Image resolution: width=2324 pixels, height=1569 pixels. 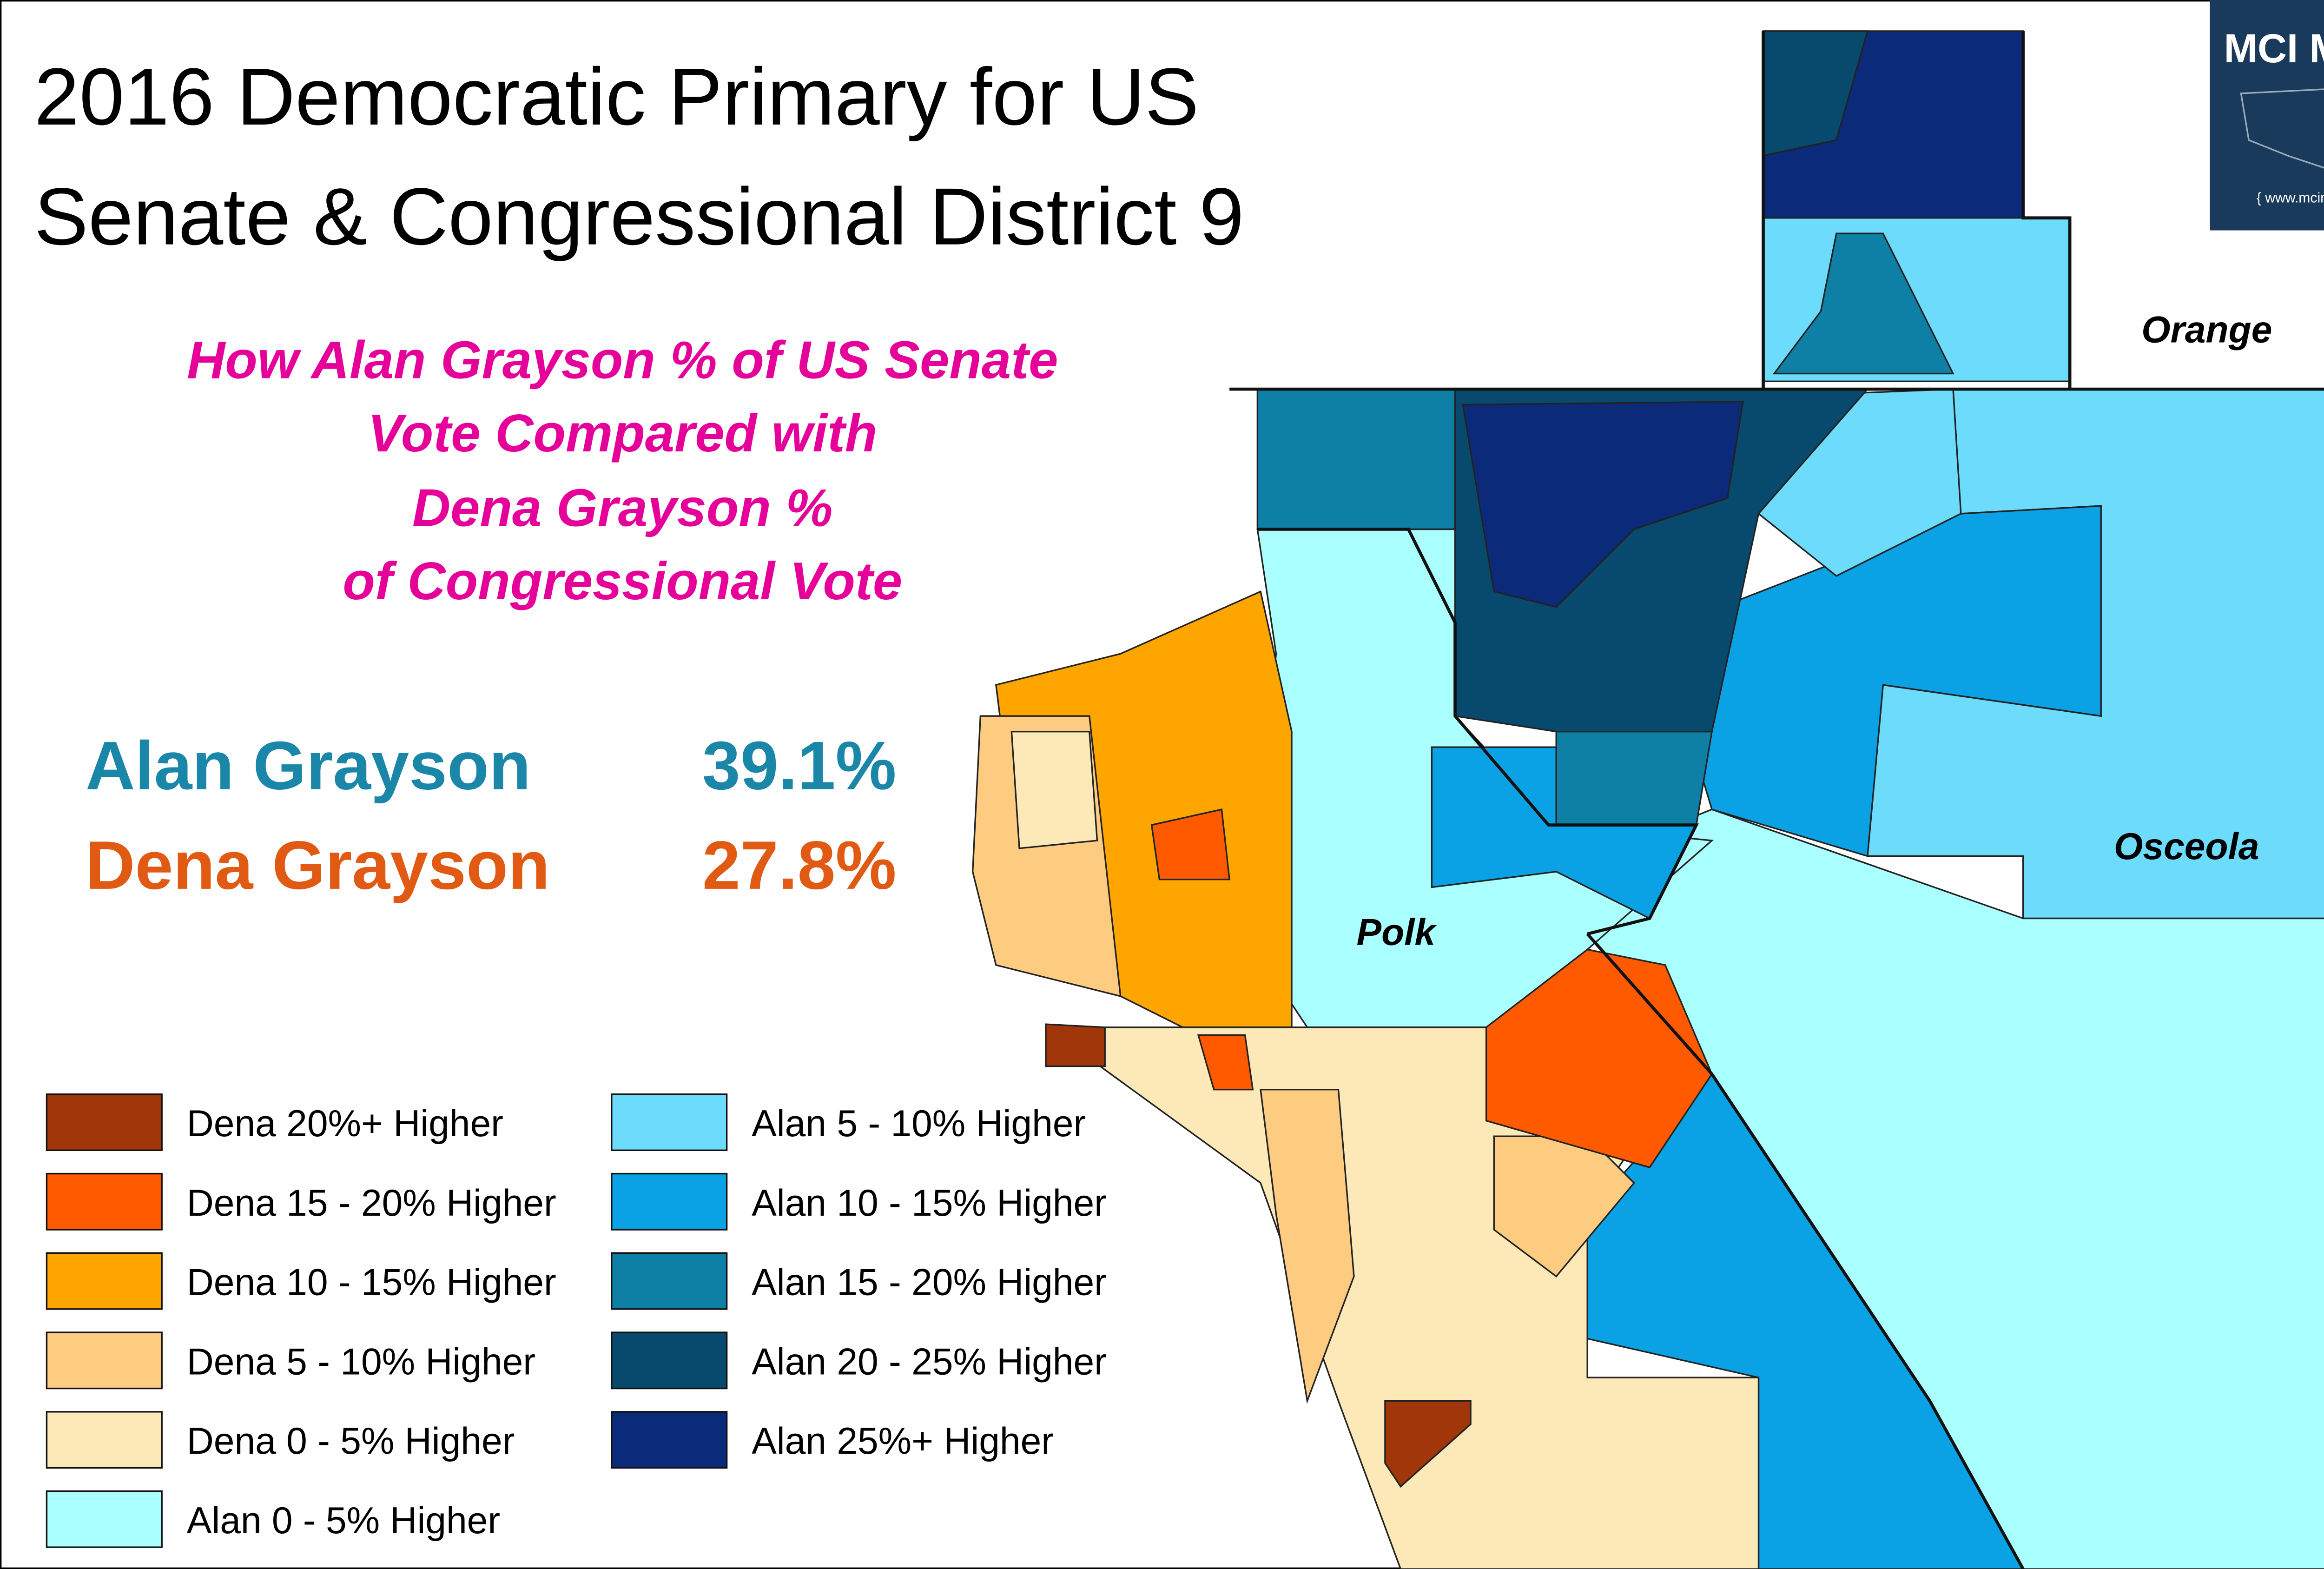 What do you see at coordinates (2186, 846) in the screenshot?
I see `county-label: Osceola` at bounding box center [2186, 846].